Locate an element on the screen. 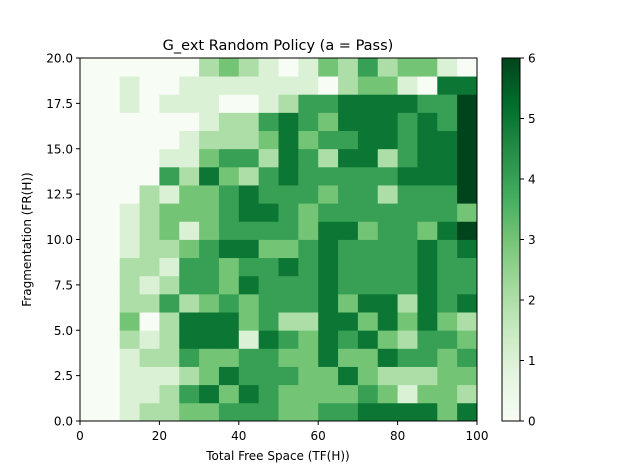 This screenshot has width=640, height=472. x-axis-label: Total Free Space (TF(H)) is located at coordinates (277, 456).